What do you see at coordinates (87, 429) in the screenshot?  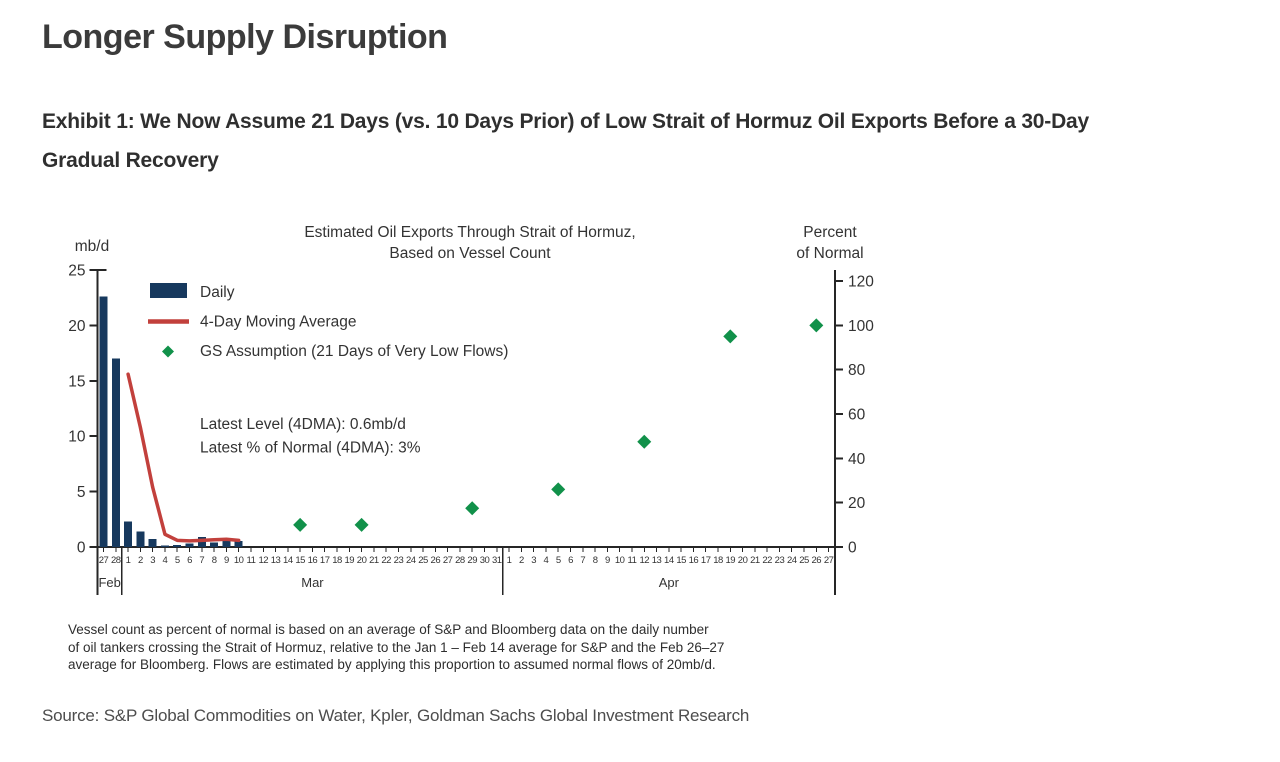 I see `left-axis: 0 5 10 15 20 25` at bounding box center [87, 429].